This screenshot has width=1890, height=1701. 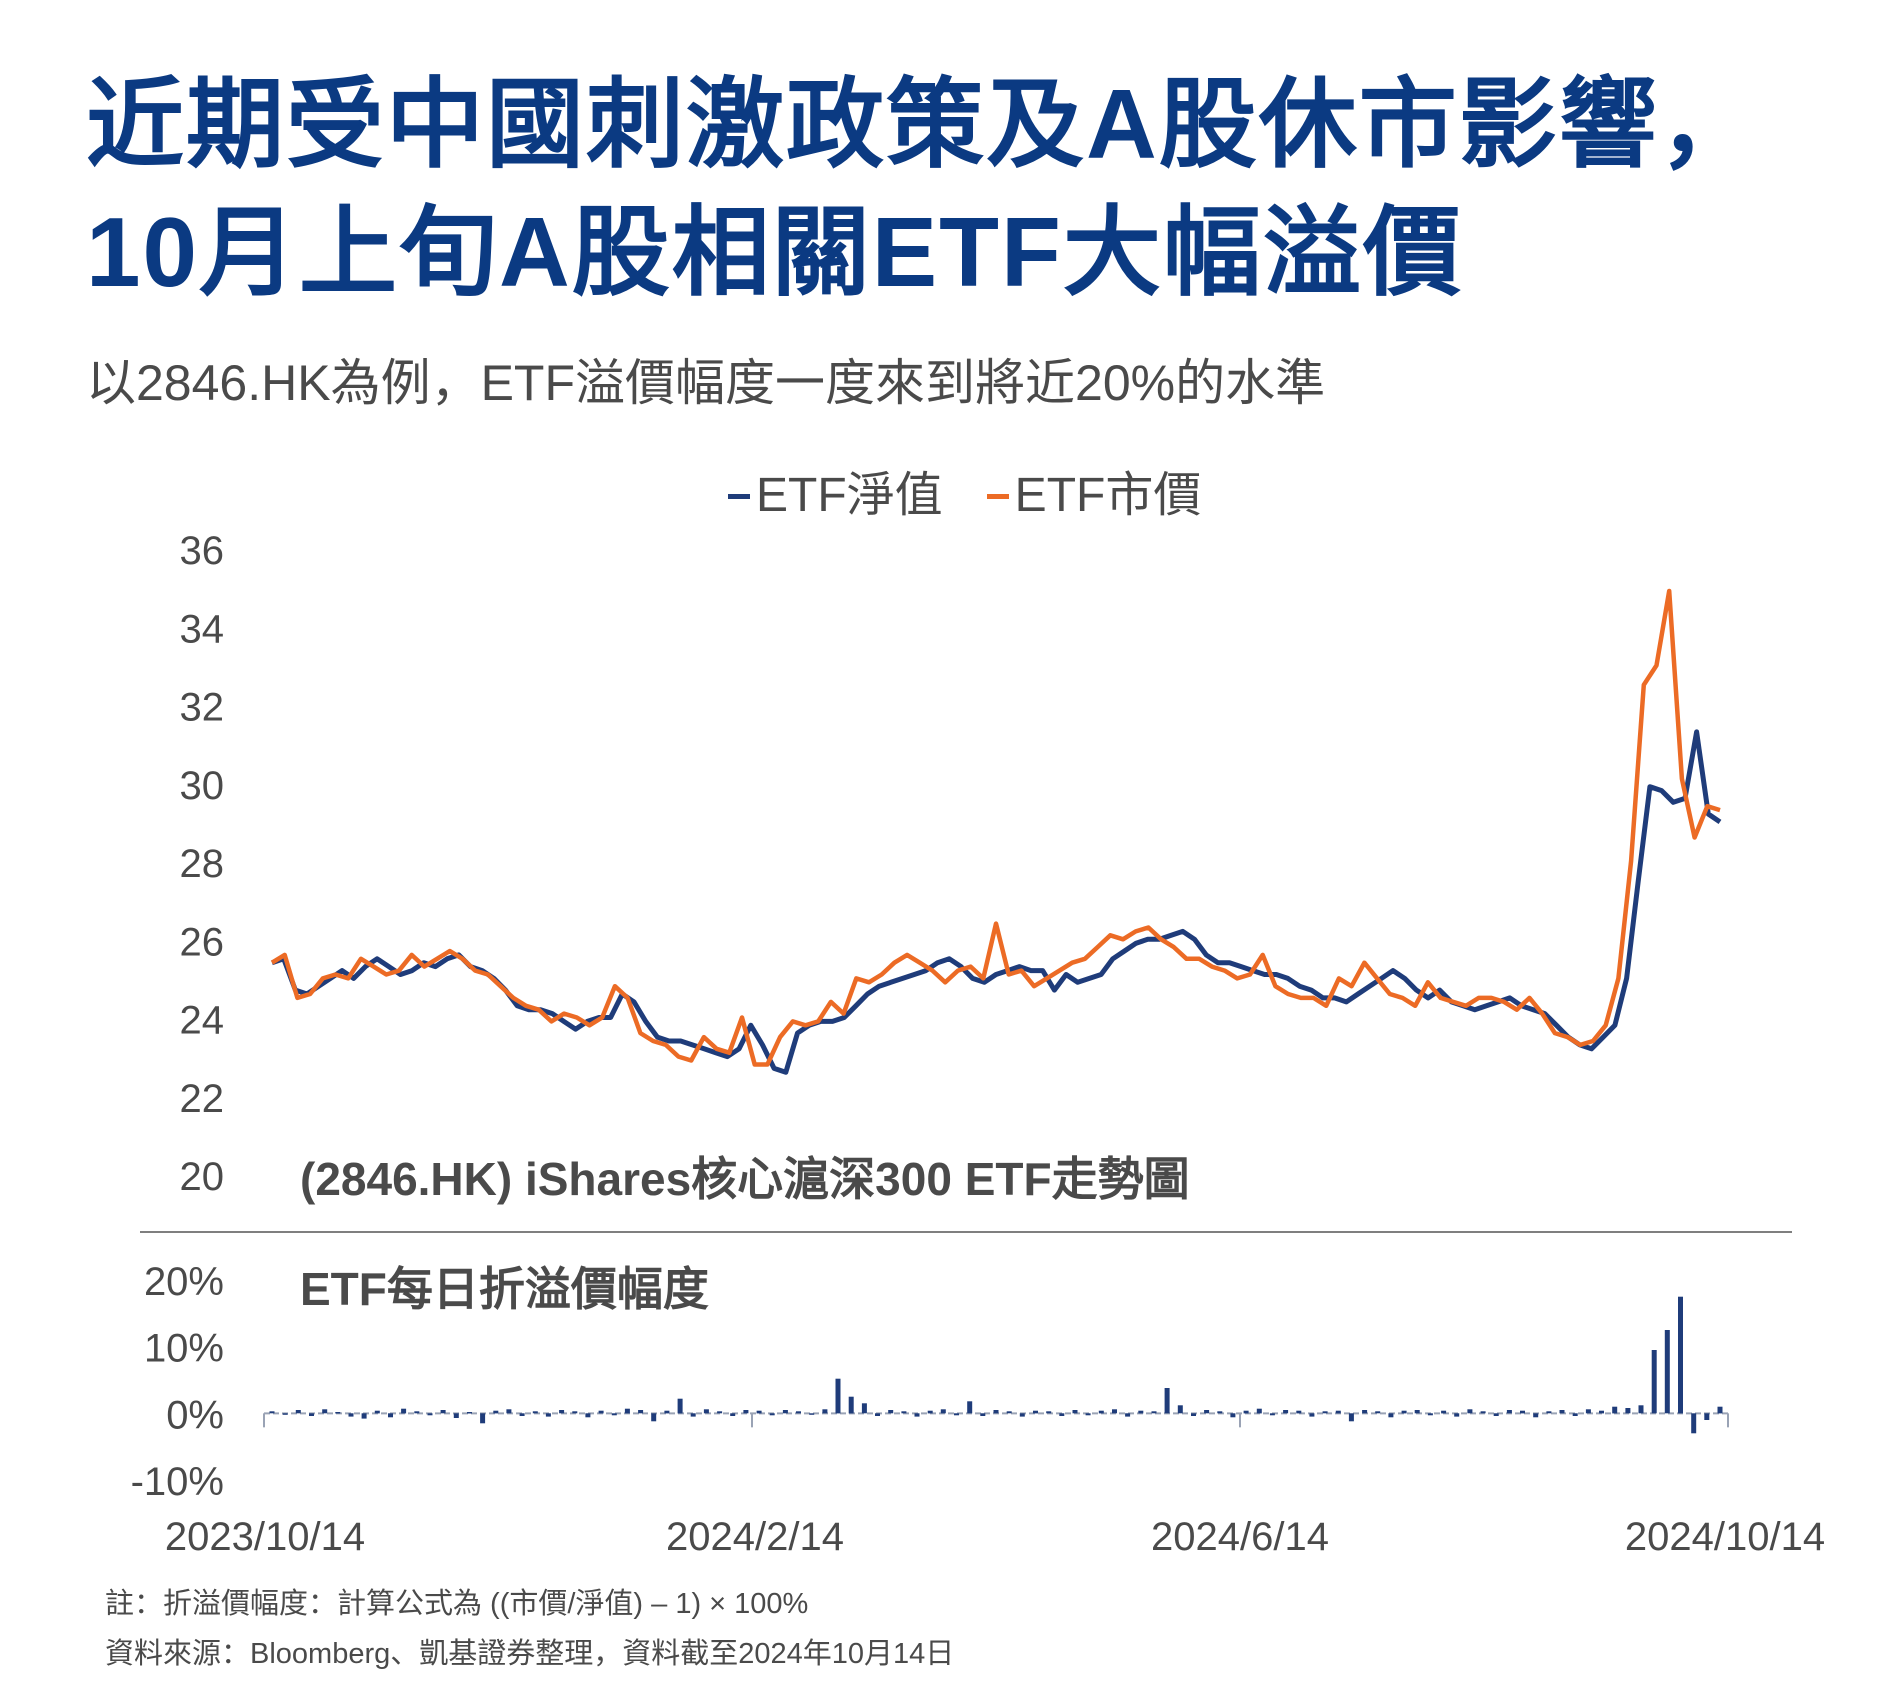 I want to click on price-y-tick-label: 20, so click(x=202, y=1177).